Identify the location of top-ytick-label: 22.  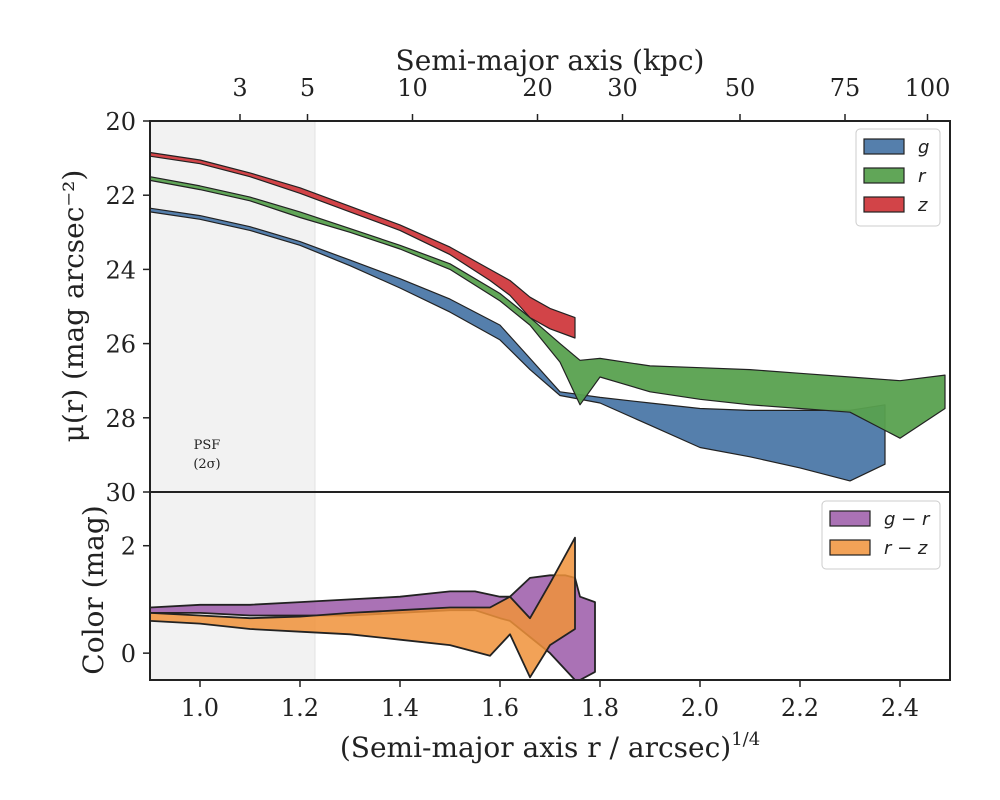
(120, 196).